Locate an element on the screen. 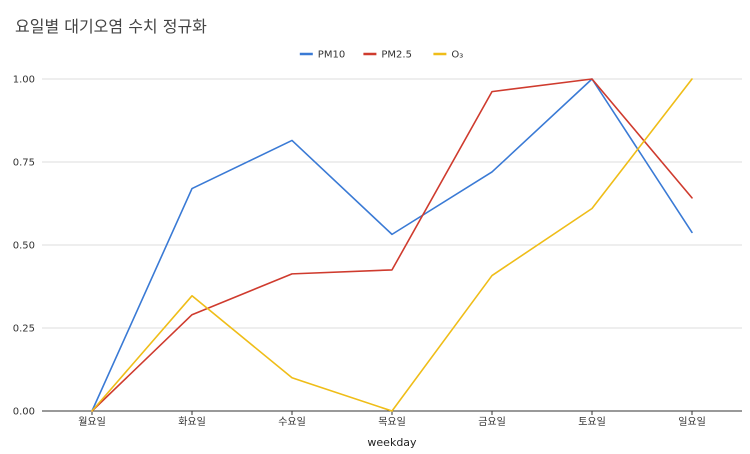 This screenshot has height=454, width=750. x-axis-ticks: 월요일 화요일 수요일 목요일 금요일 토요일 일요일 is located at coordinates (392, 419).